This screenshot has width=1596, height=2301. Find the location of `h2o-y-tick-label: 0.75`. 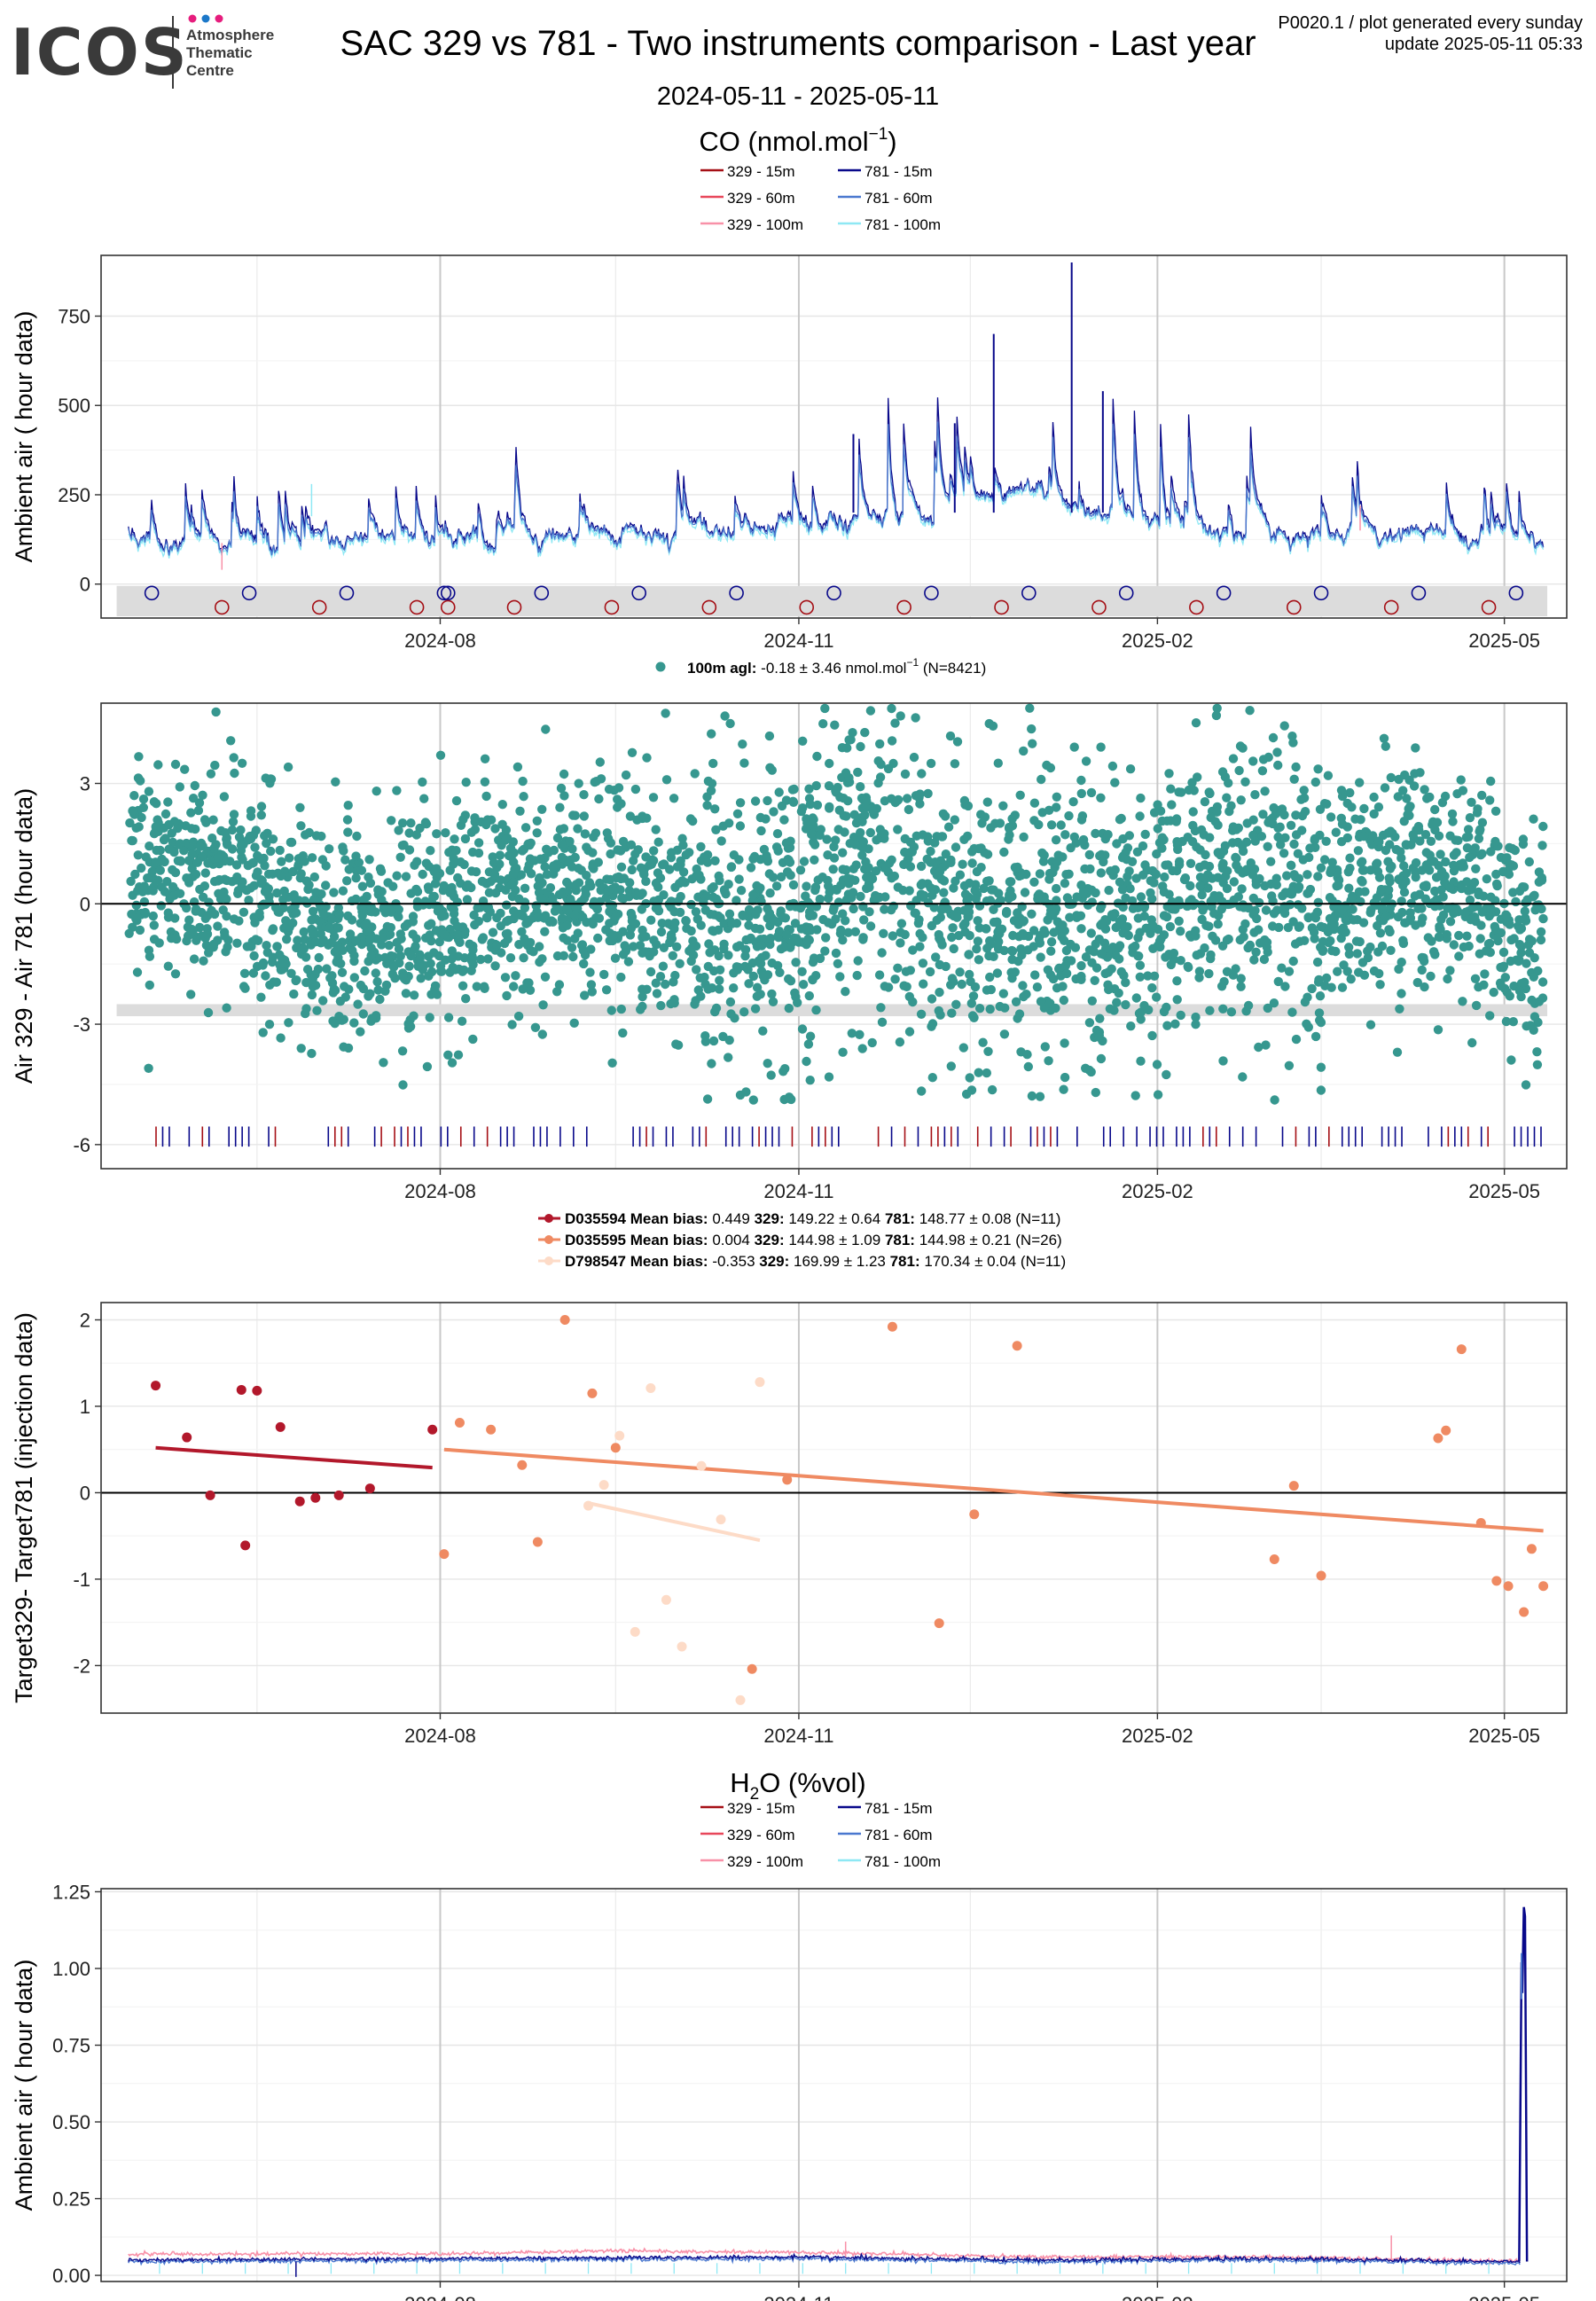

h2o-y-tick-label: 0.75 is located at coordinates (71, 2046).